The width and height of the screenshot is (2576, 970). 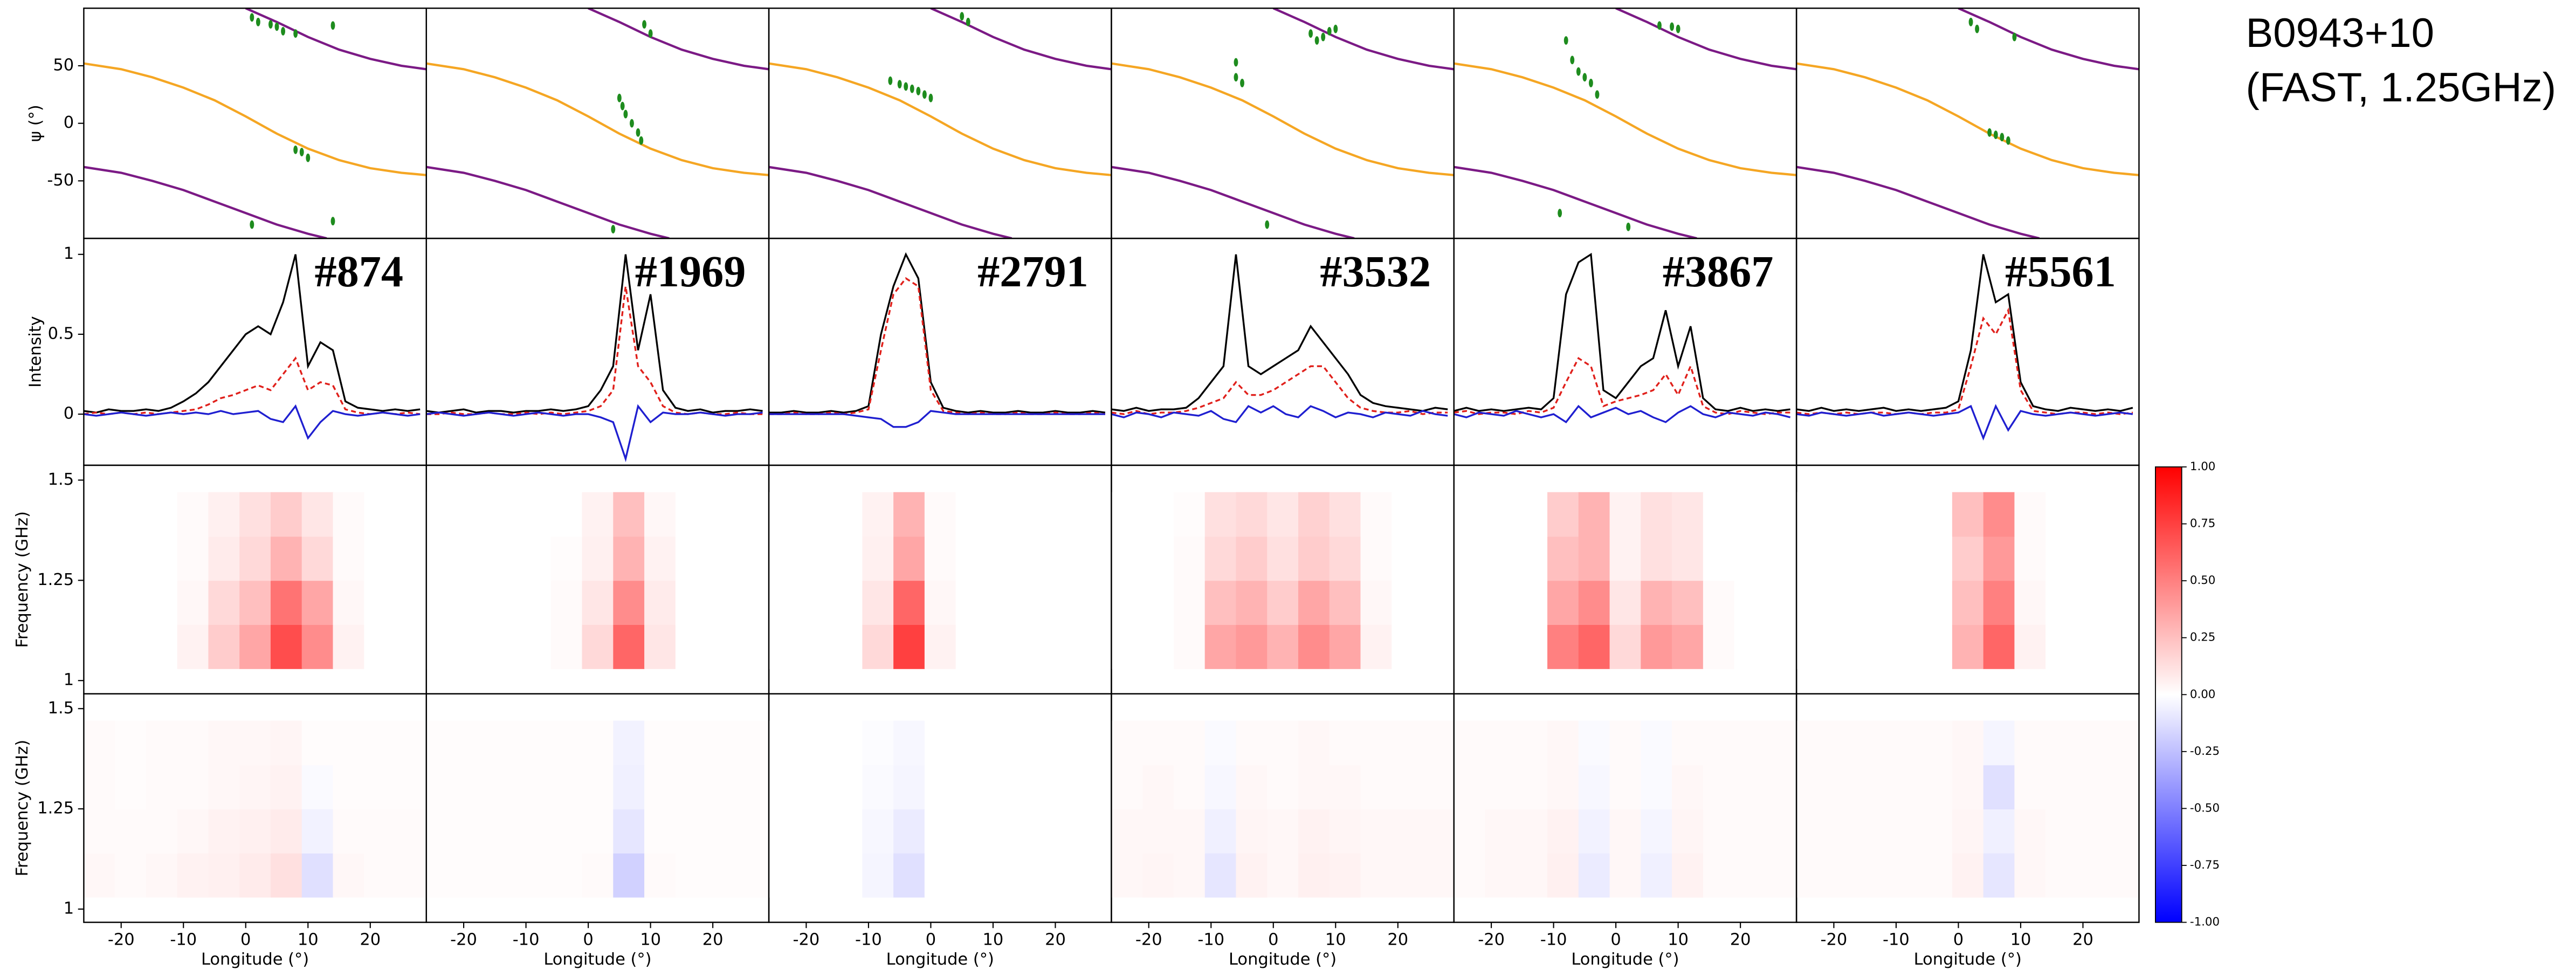 I want to click on colorbar-tick-label: 0.75, so click(x=2202, y=524).